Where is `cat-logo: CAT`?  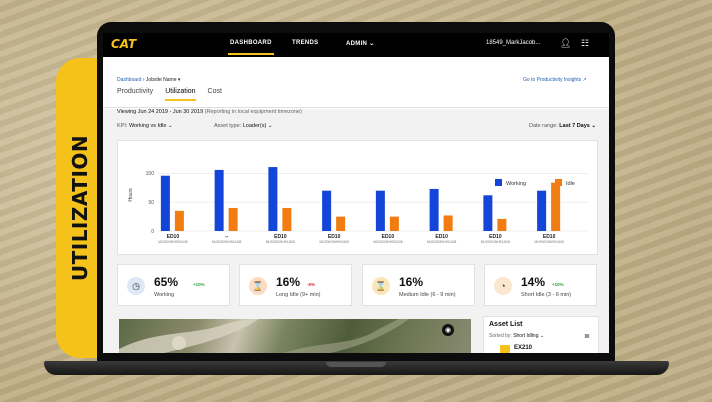
cat-logo: CAT is located at coordinates (124, 44).